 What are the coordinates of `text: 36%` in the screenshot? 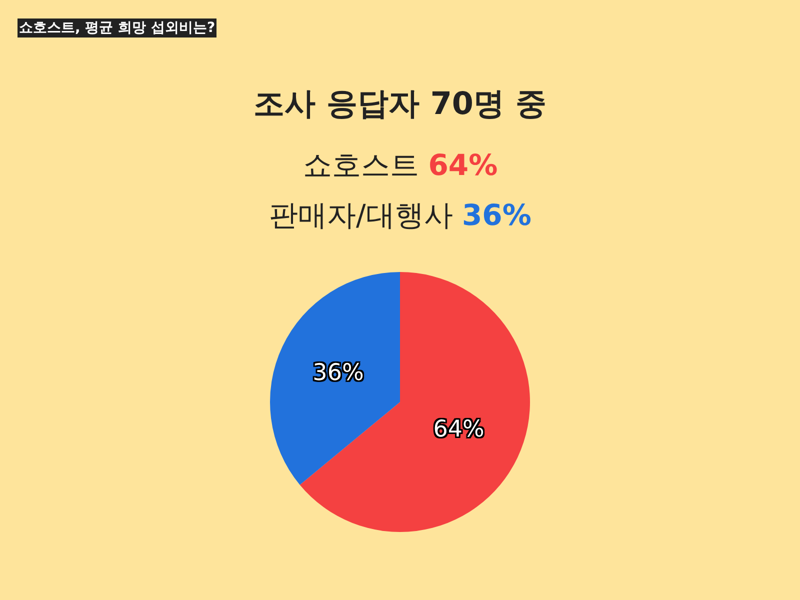 It's located at (497, 215).